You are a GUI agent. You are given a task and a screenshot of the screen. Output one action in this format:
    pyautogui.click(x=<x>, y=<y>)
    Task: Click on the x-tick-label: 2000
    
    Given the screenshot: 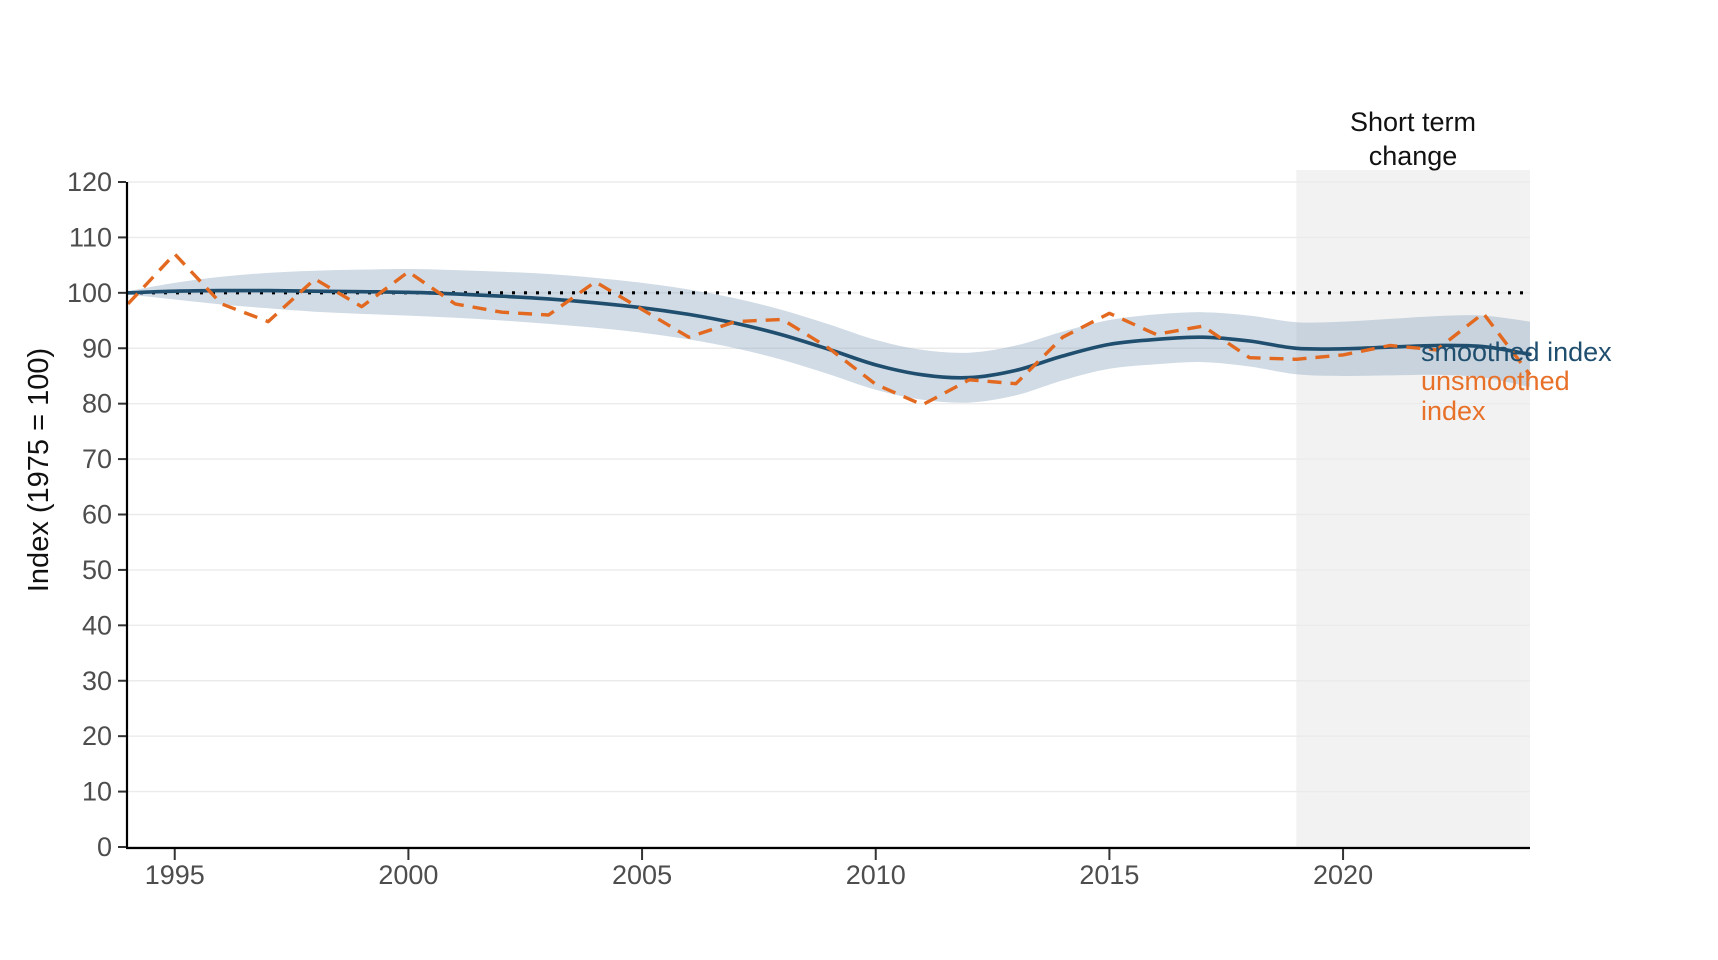 What is the action you would take?
    pyautogui.click(x=408, y=875)
    